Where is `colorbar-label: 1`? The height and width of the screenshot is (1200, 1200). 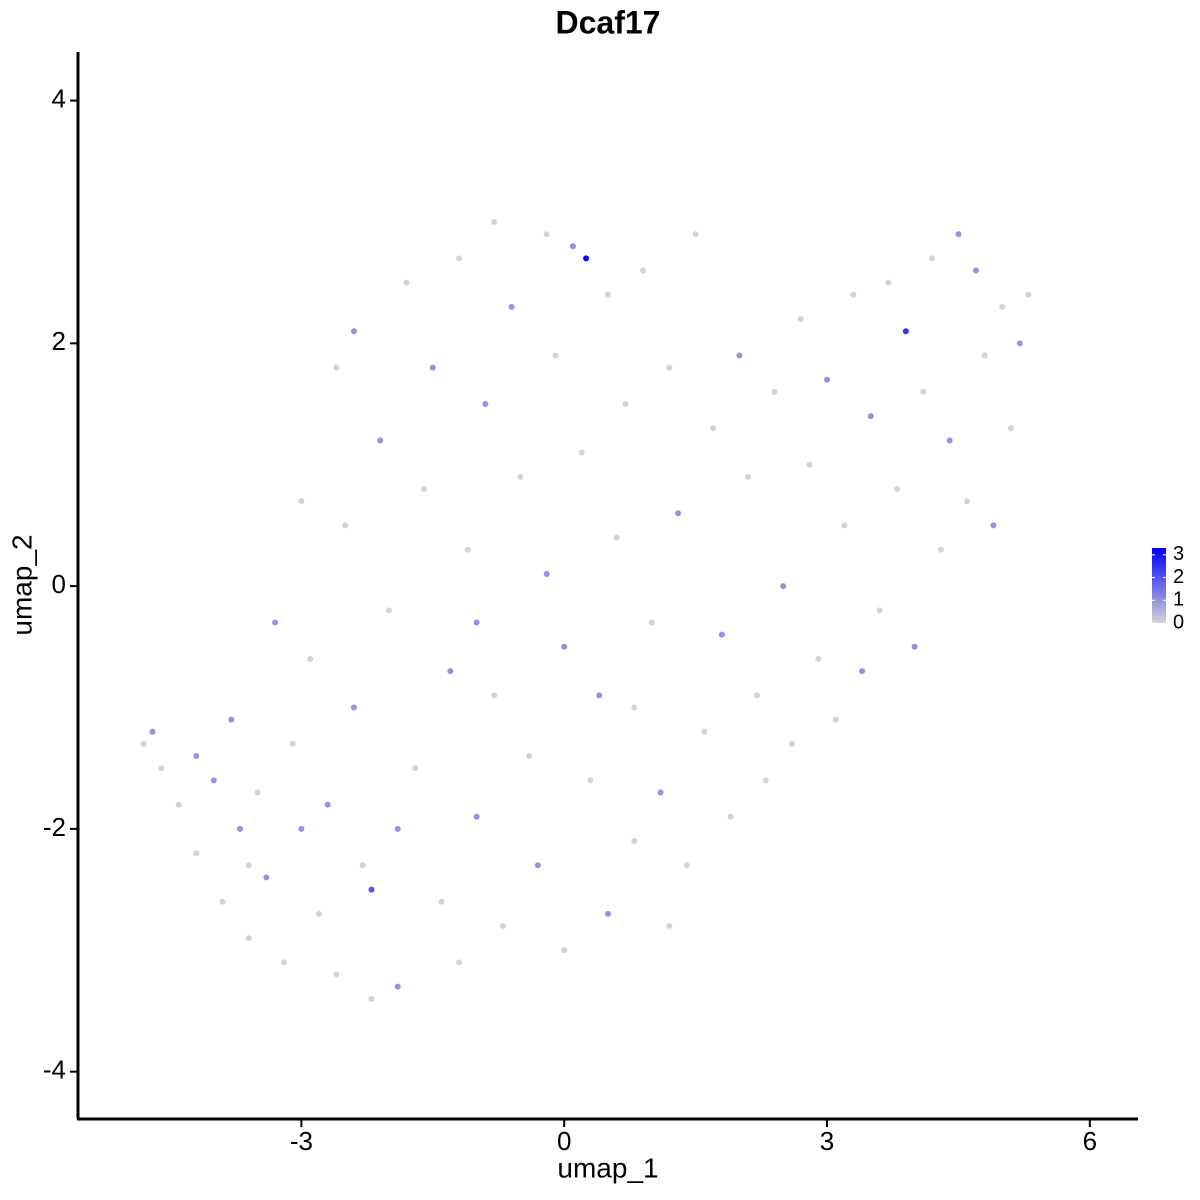 colorbar-label: 1 is located at coordinates (1178, 600).